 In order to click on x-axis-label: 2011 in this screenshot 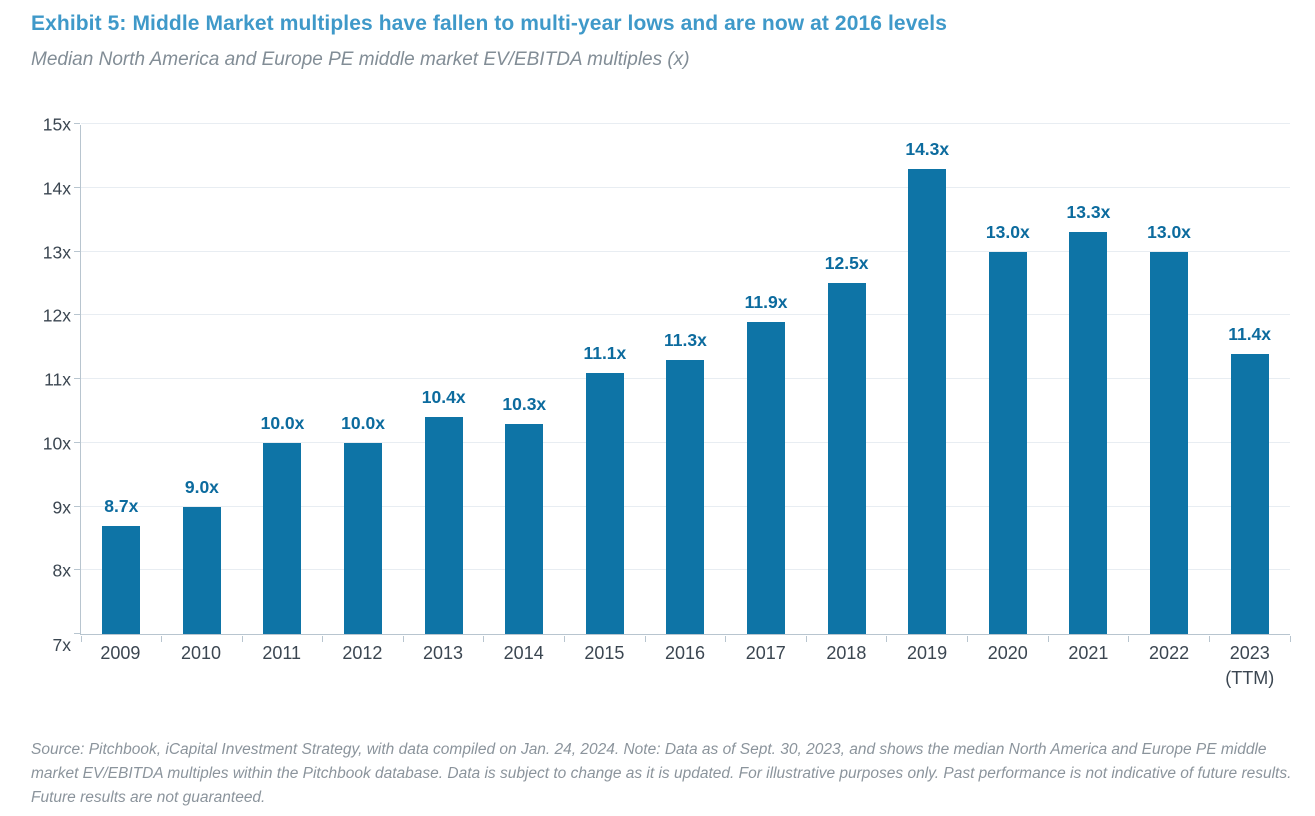, I will do `click(282, 653)`.